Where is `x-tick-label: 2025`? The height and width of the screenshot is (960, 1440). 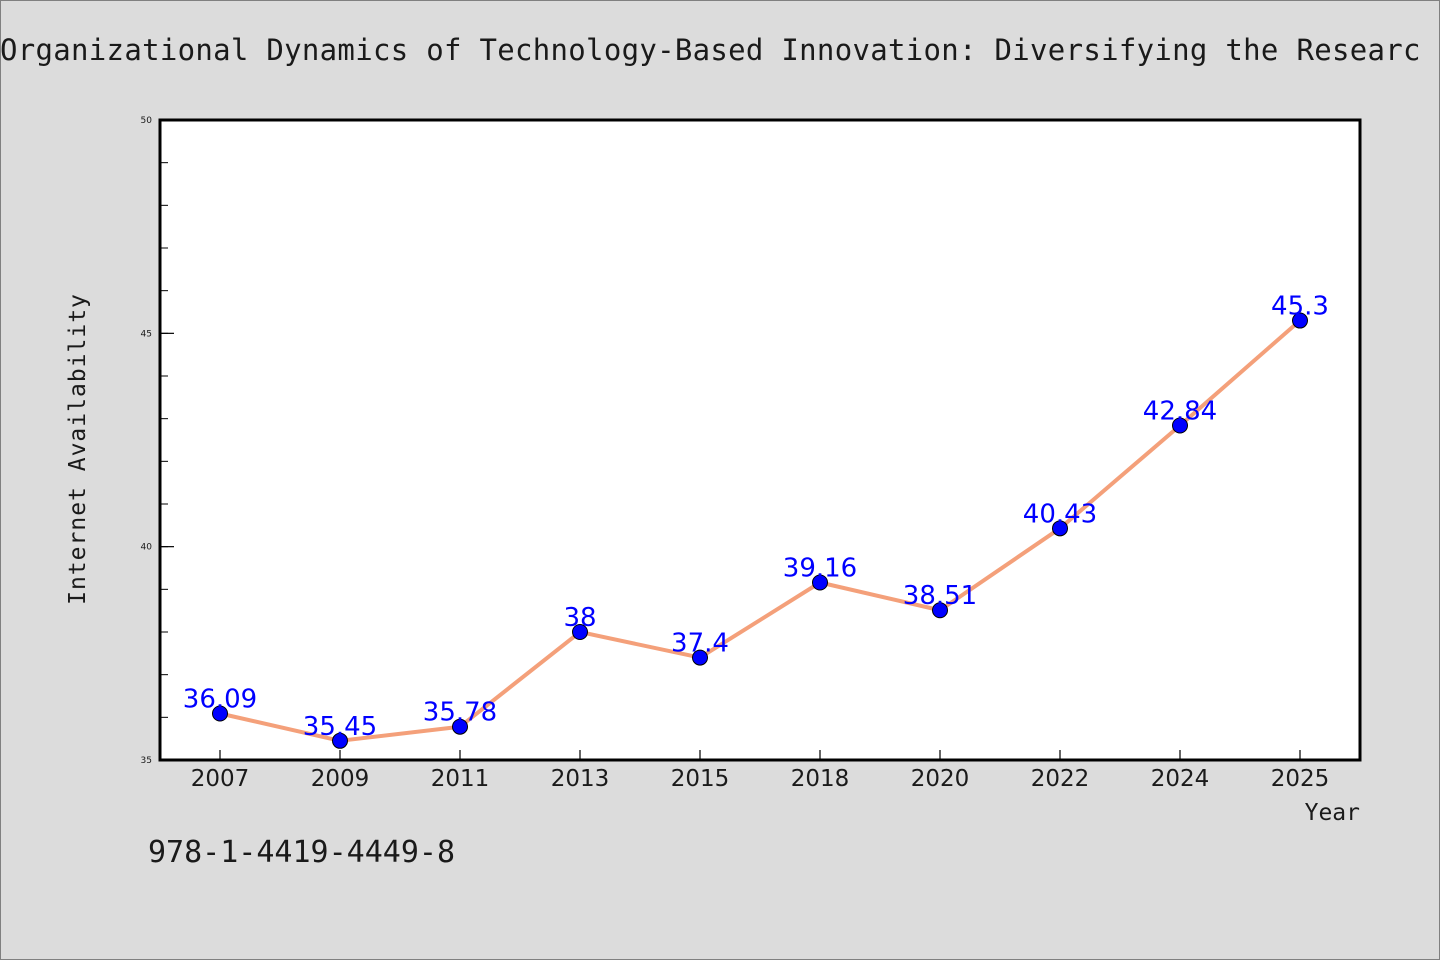 x-tick-label: 2025 is located at coordinates (1300, 779).